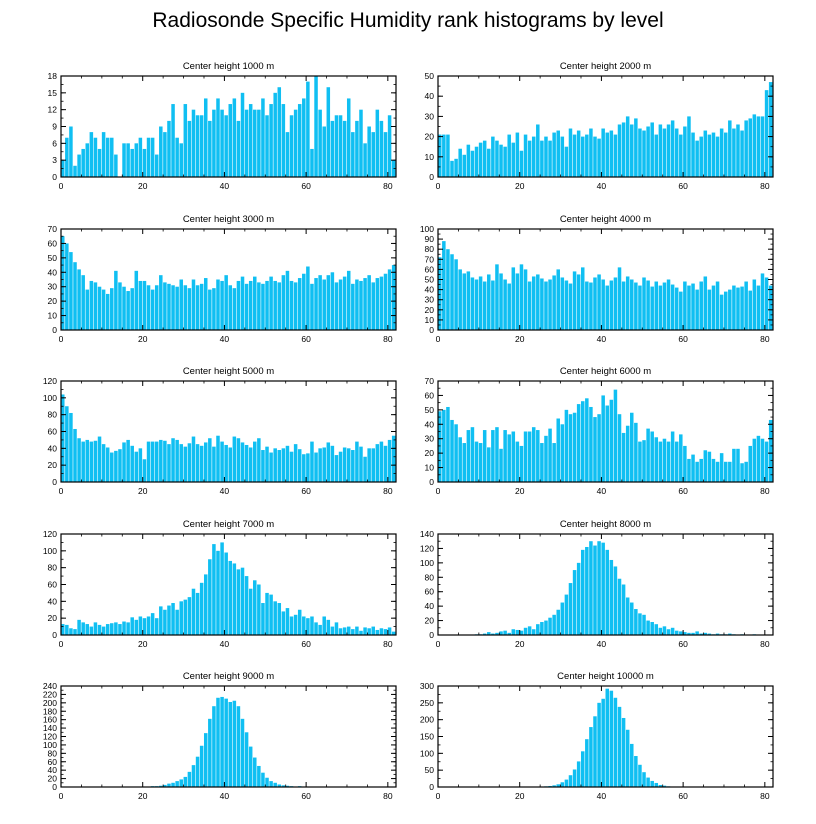 This screenshot has width=816, height=824. What do you see at coordinates (53, 316) in the screenshot?
I see `y-tick-label: 10` at bounding box center [53, 316].